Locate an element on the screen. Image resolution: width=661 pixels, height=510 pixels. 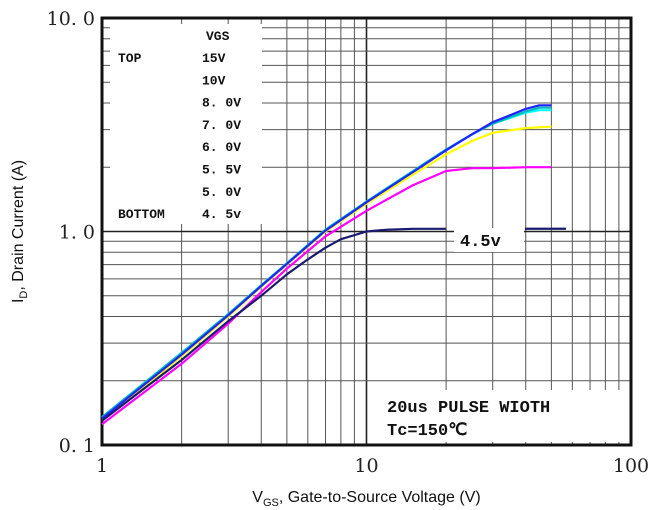
y-tick-label: 1. 0 is located at coordinates (77, 233).